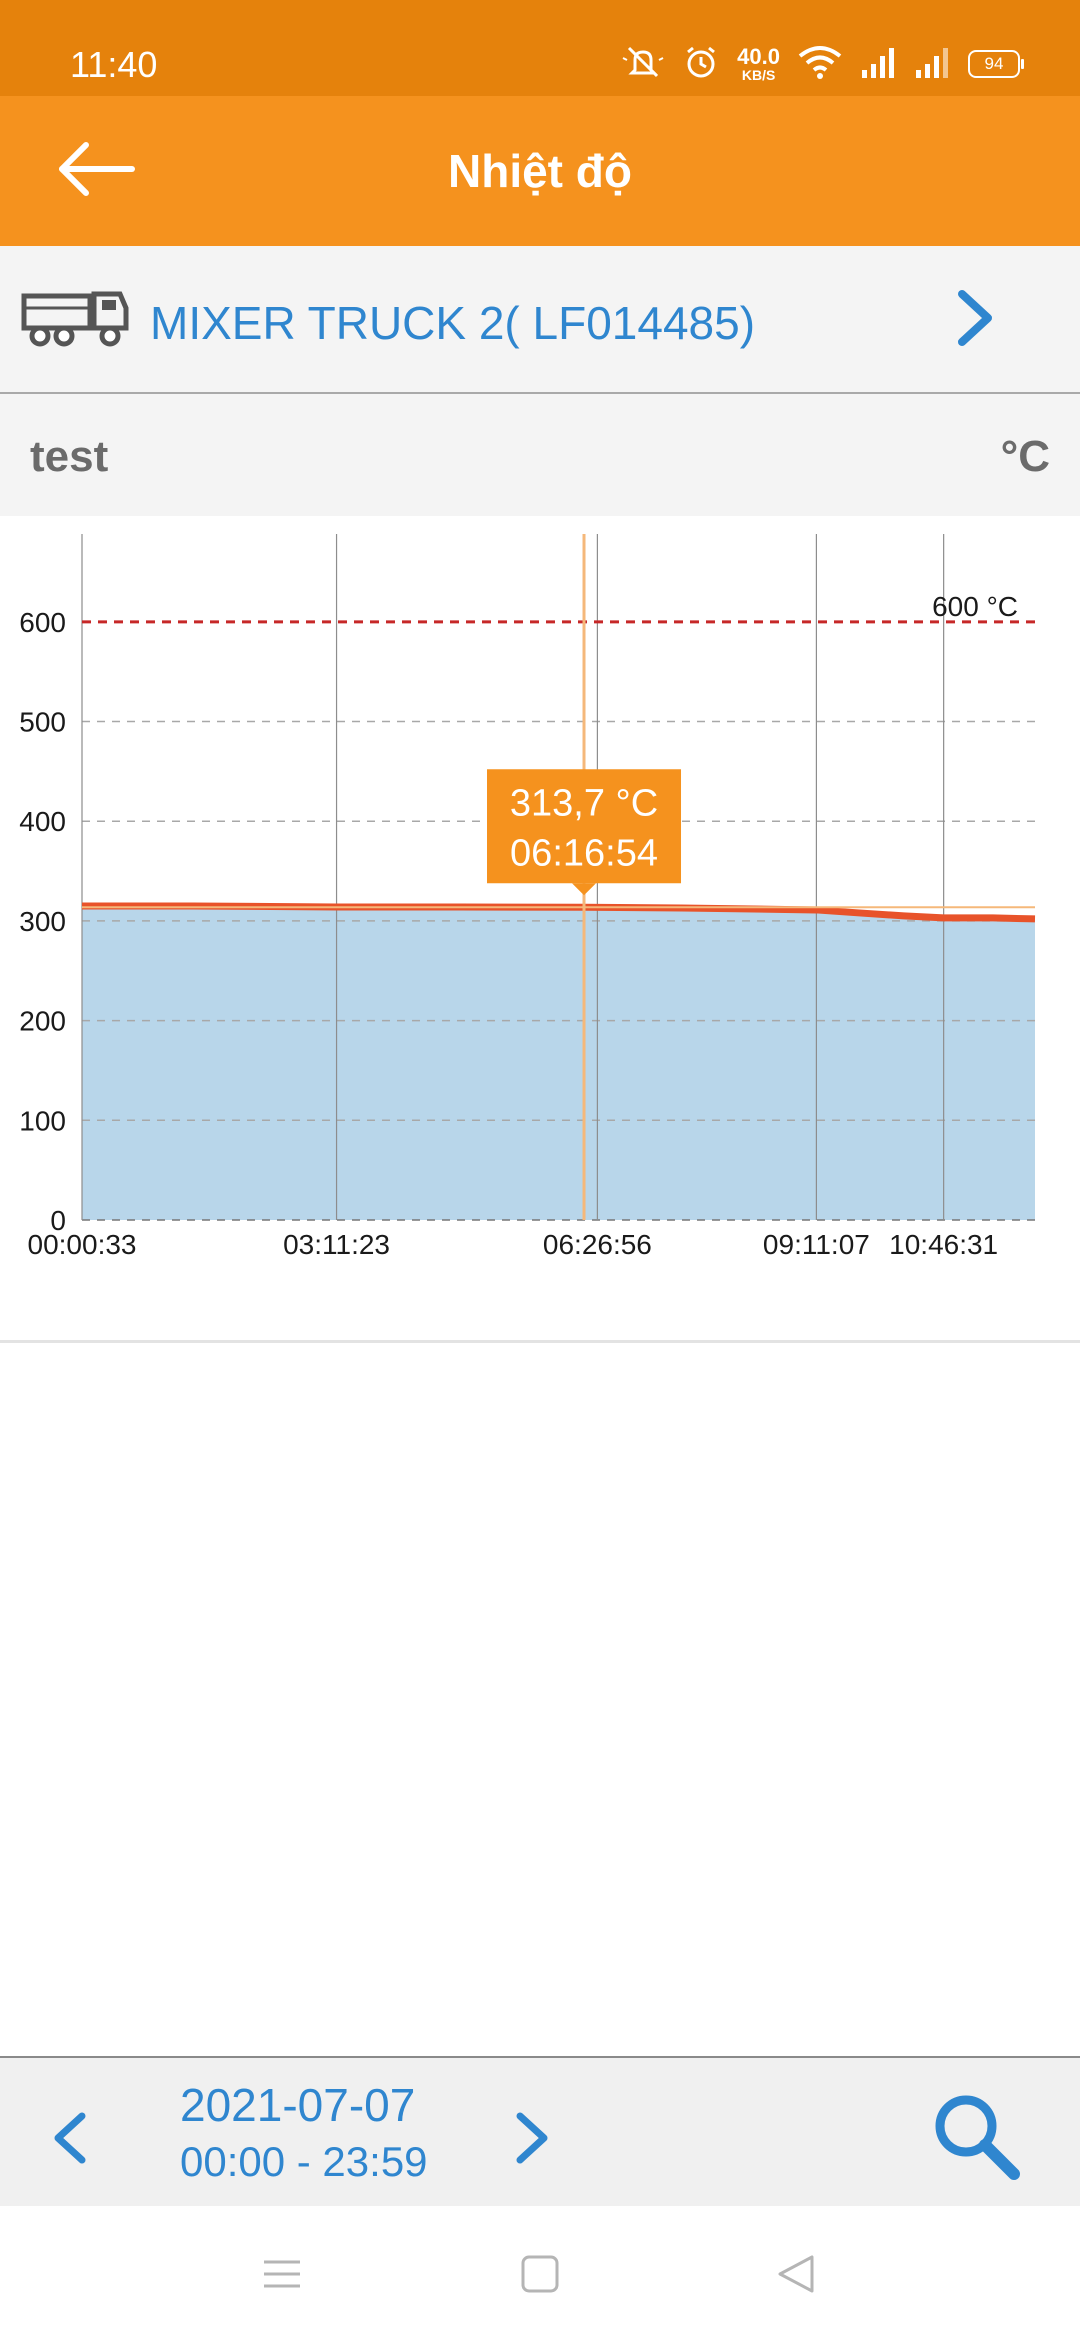 The image size is (1080, 2340). Describe the element at coordinates (540, 455) in the screenshot. I see `sensor-header: test °C` at that location.